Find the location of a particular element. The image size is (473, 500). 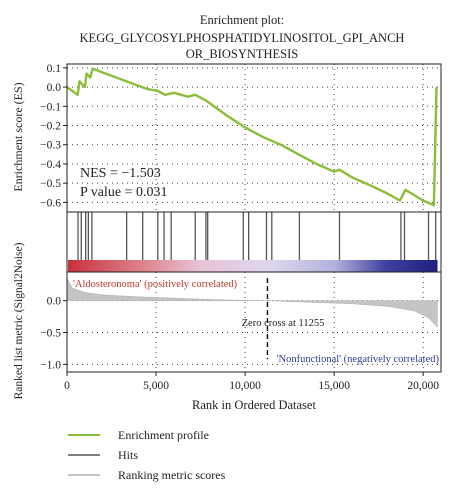

x-tick-label: 10,000 is located at coordinates (245, 386).